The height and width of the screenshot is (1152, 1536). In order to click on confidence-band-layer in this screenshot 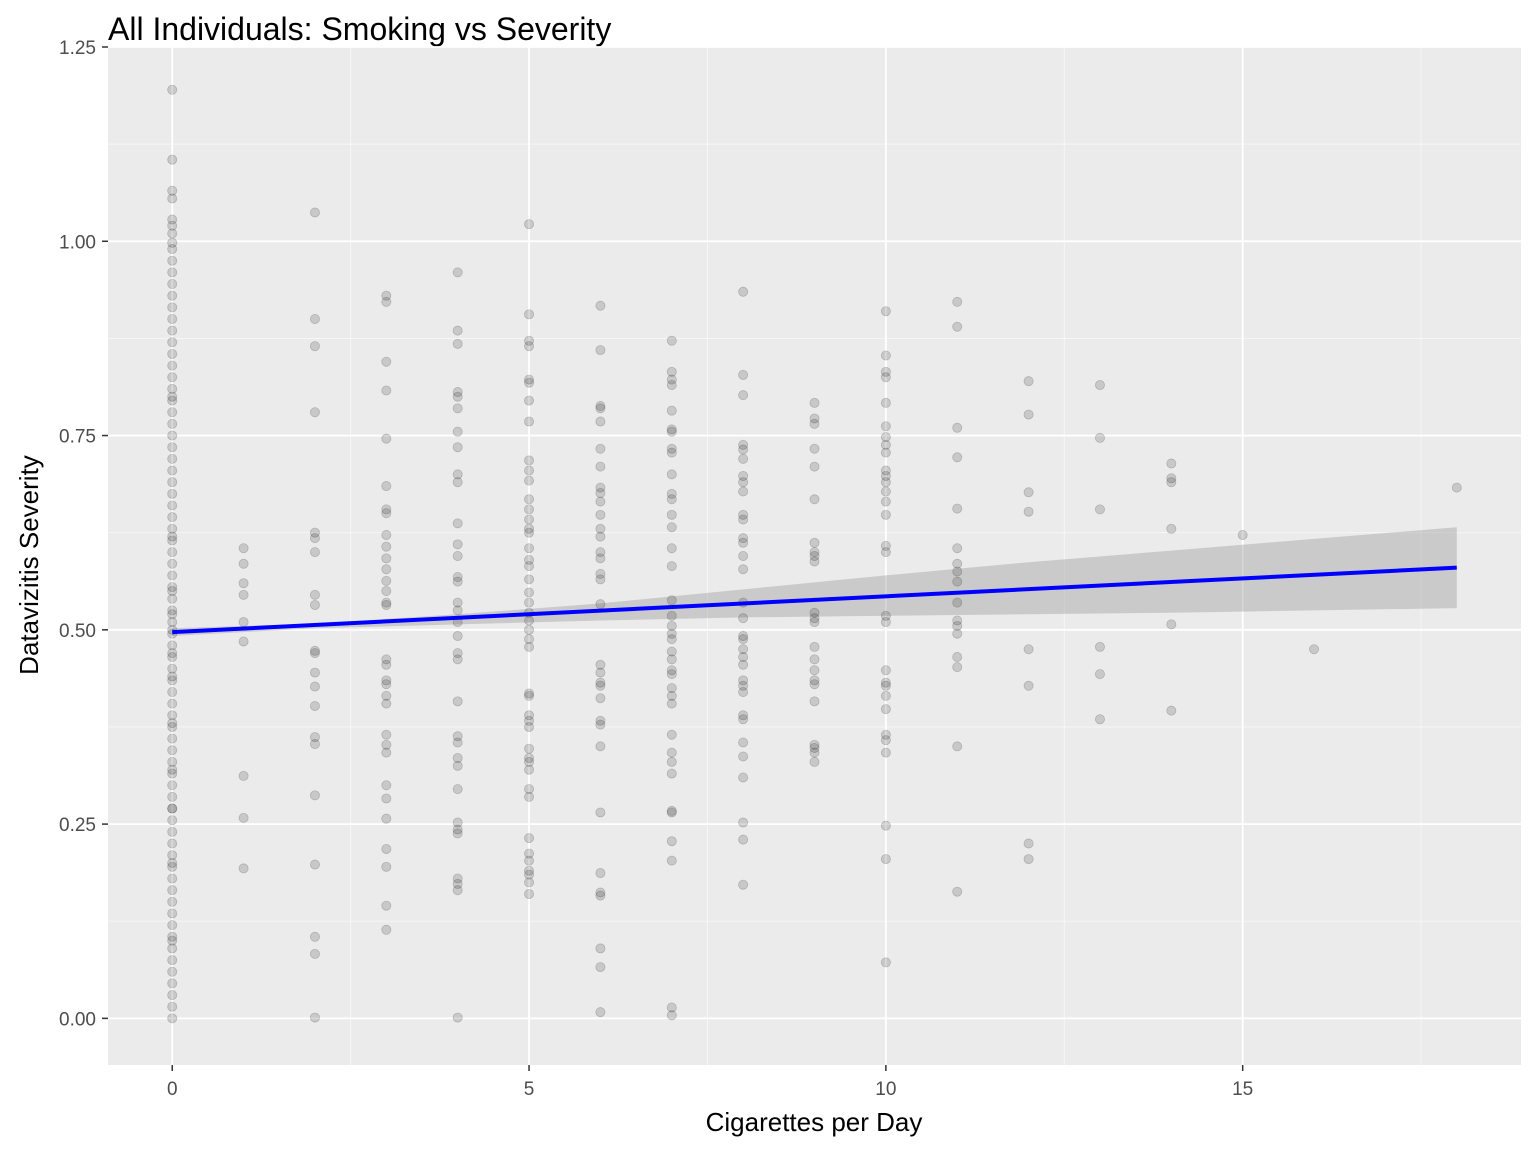, I will do `click(814, 581)`.